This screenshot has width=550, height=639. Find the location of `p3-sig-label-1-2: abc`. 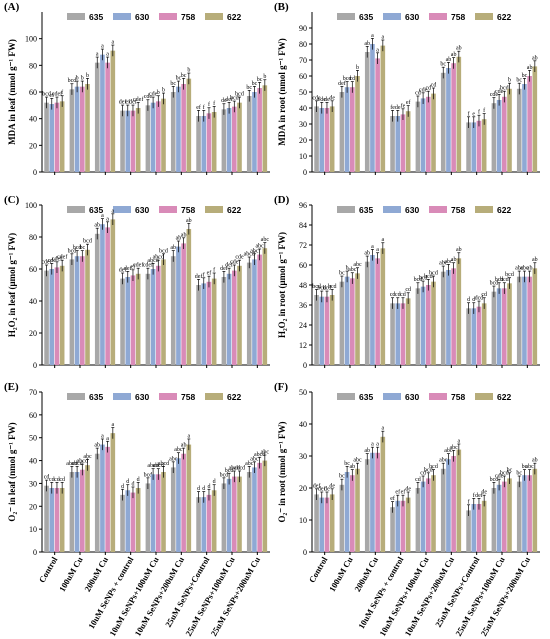

p3-sig-label-1-2: abc is located at coordinates (352, 270).